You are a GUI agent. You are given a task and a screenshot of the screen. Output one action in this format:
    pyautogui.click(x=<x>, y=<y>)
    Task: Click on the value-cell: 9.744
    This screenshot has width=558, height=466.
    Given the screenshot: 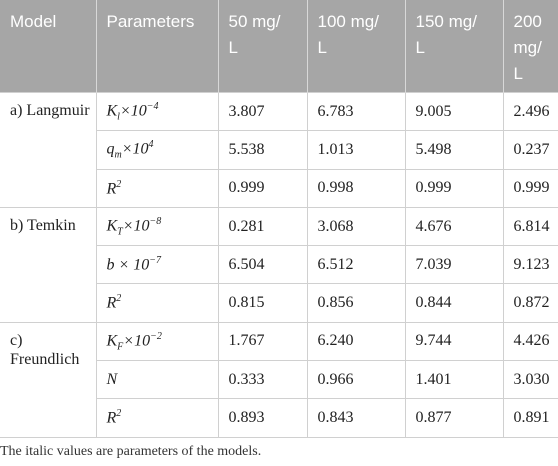 What is the action you would take?
    pyautogui.click(x=454, y=341)
    